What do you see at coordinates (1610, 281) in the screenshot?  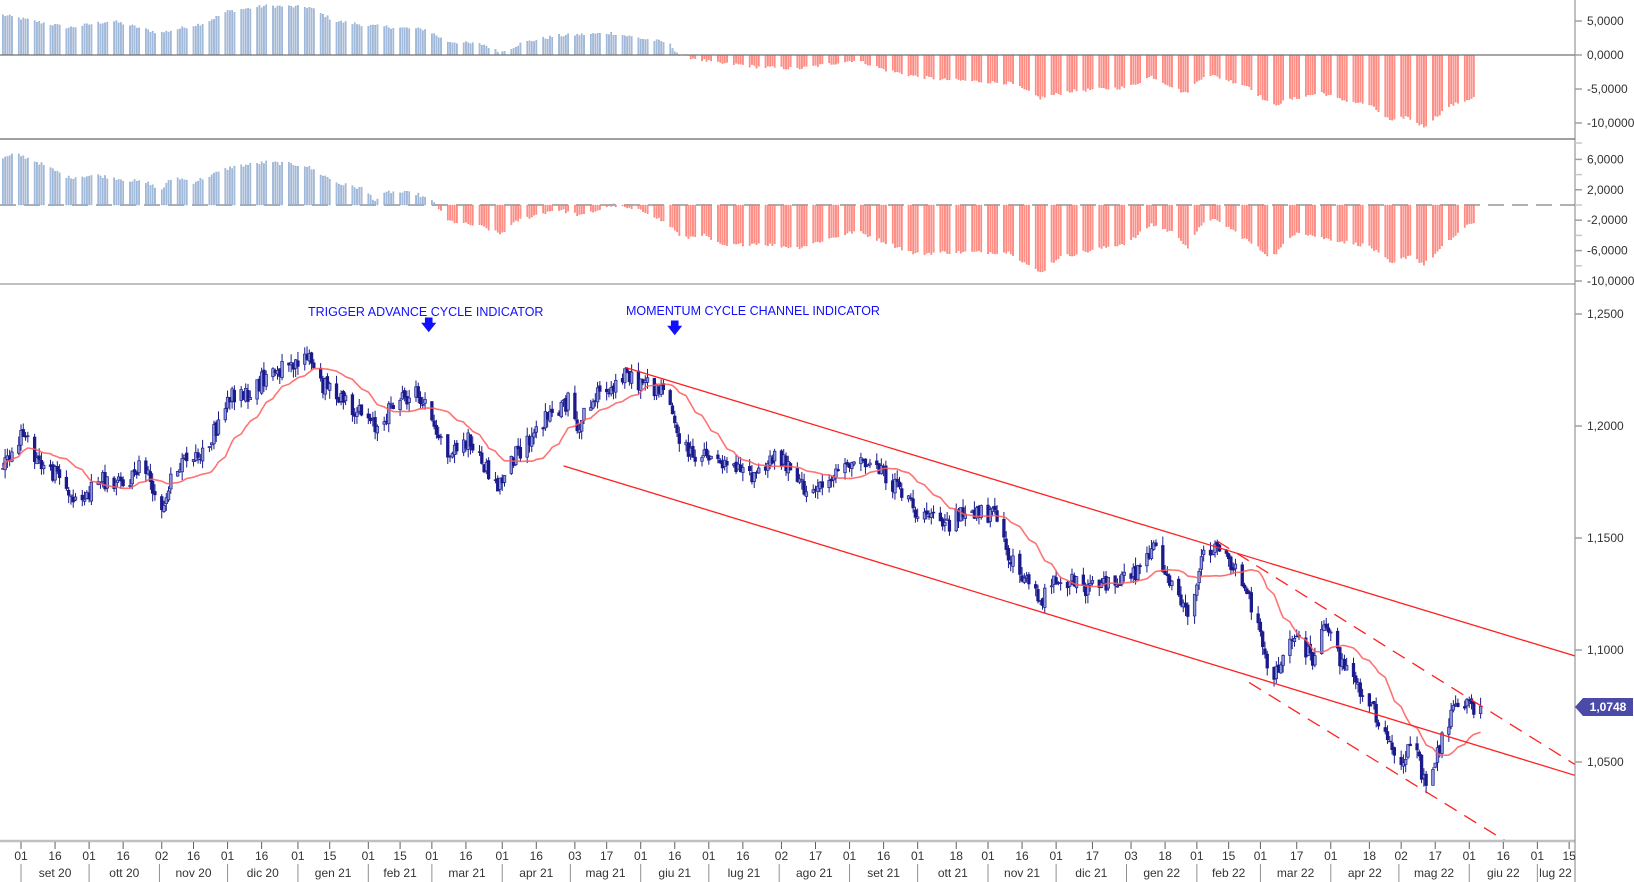 I see `indicator2-axis-tick-label: -10,0000` at bounding box center [1610, 281].